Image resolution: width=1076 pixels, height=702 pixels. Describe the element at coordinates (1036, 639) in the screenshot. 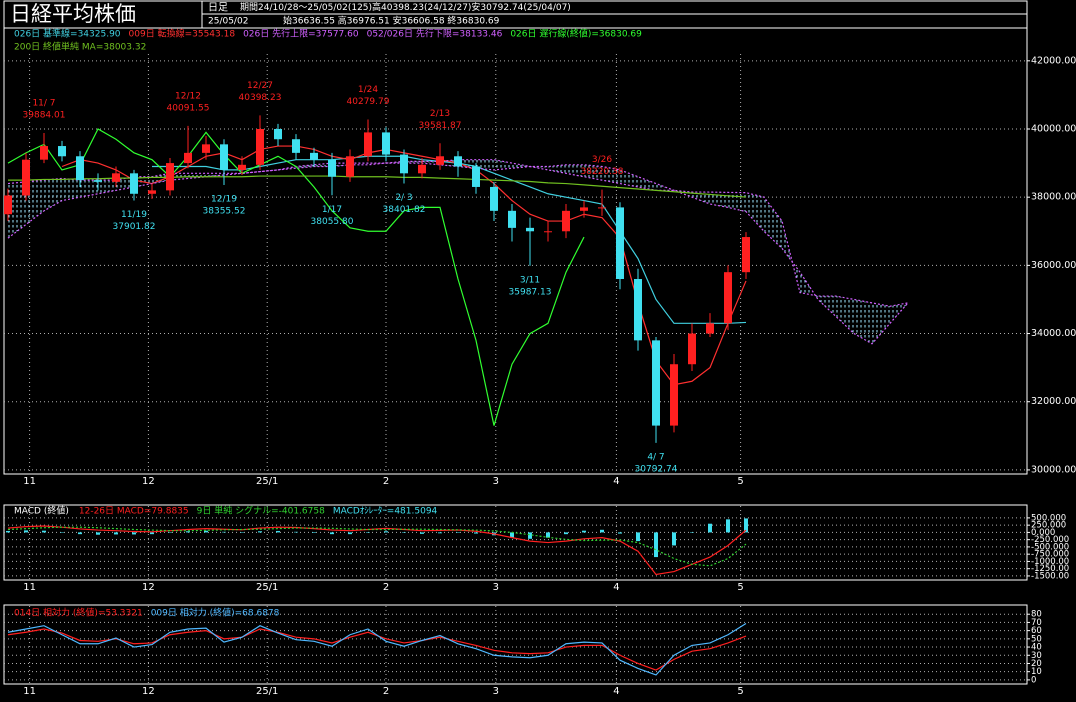

I see `y-tick-label: 50` at that location.